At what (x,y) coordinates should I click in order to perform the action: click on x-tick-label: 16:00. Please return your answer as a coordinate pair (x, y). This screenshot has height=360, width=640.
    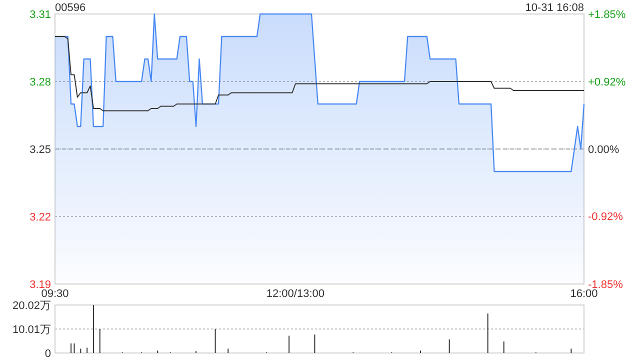
    Looking at the image, I should click on (584, 294).